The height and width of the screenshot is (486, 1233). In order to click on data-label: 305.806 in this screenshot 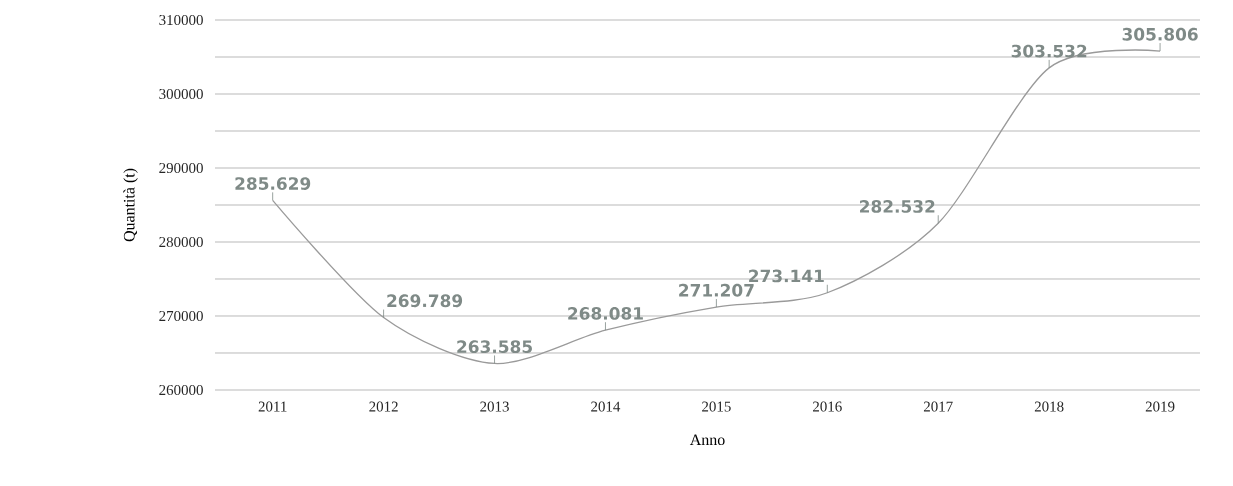, I will do `click(1160, 34)`.